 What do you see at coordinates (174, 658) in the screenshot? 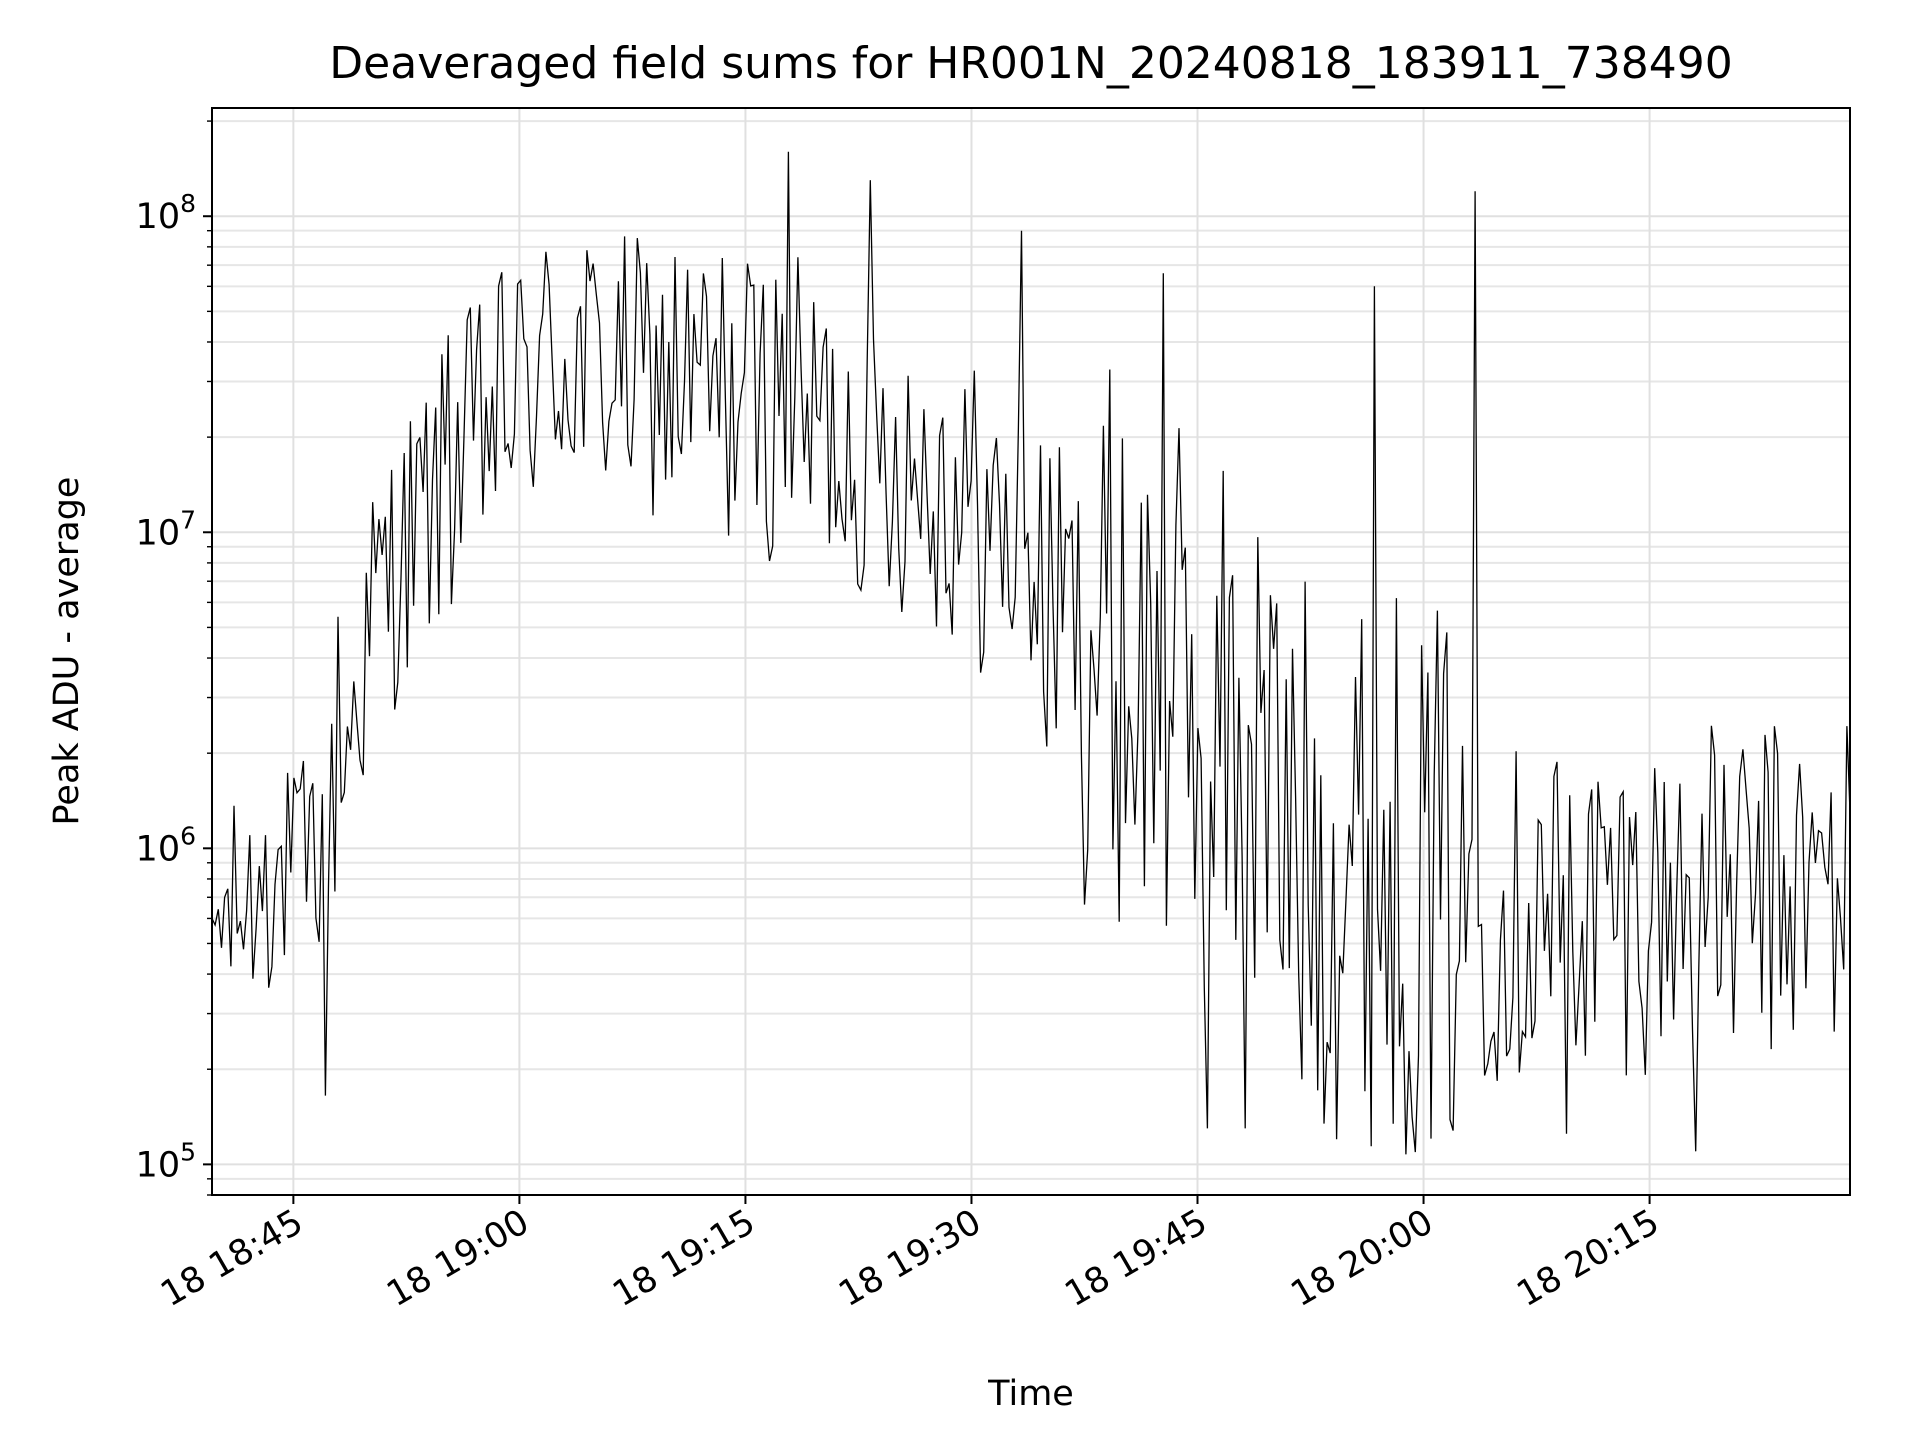
I see `y-axis: 10⁵ 10⁶ 10⁷ 10⁸` at bounding box center [174, 658].